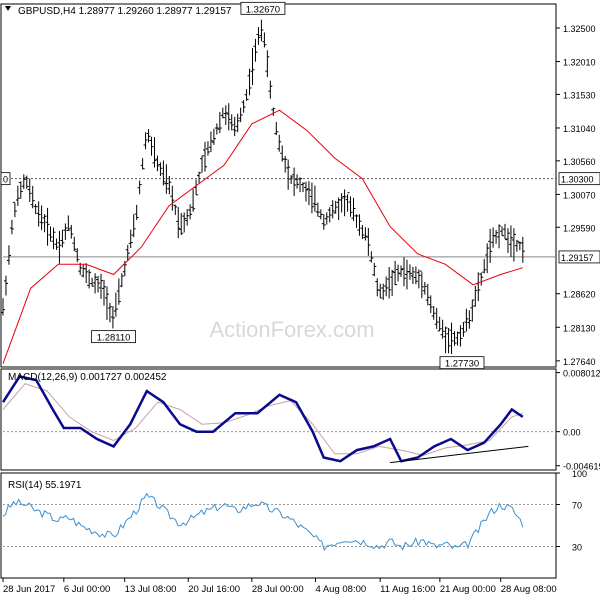 The image size is (600, 600). What do you see at coordinates (579, 362) in the screenshot?
I see `y-tick-label: 1.27640` at bounding box center [579, 362].